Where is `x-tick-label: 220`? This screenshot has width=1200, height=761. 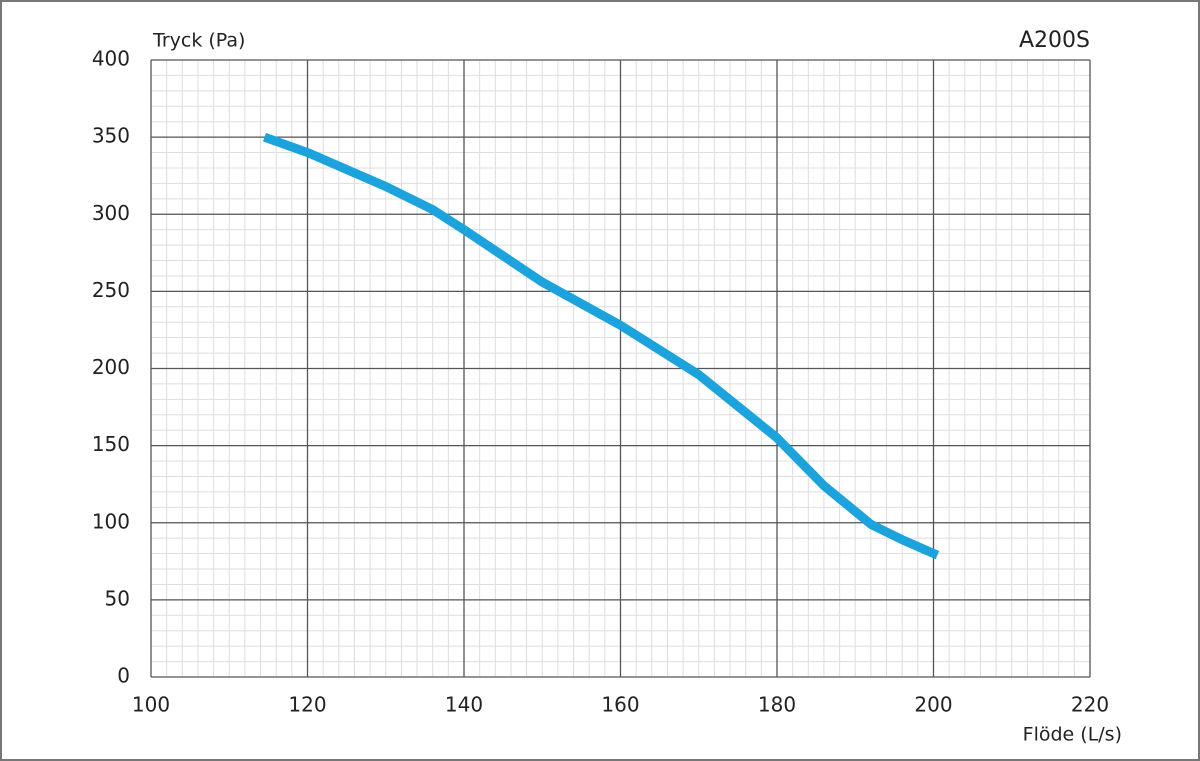
x-tick-label: 220 is located at coordinates (1090, 705).